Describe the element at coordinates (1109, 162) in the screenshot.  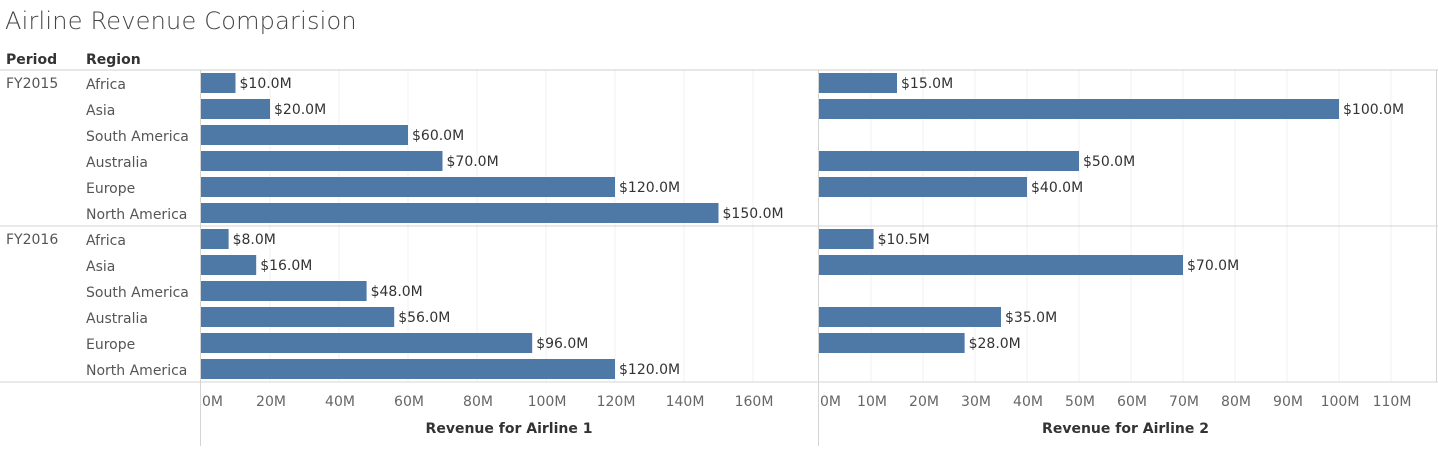
I see `data-label: $50.0M` at that location.